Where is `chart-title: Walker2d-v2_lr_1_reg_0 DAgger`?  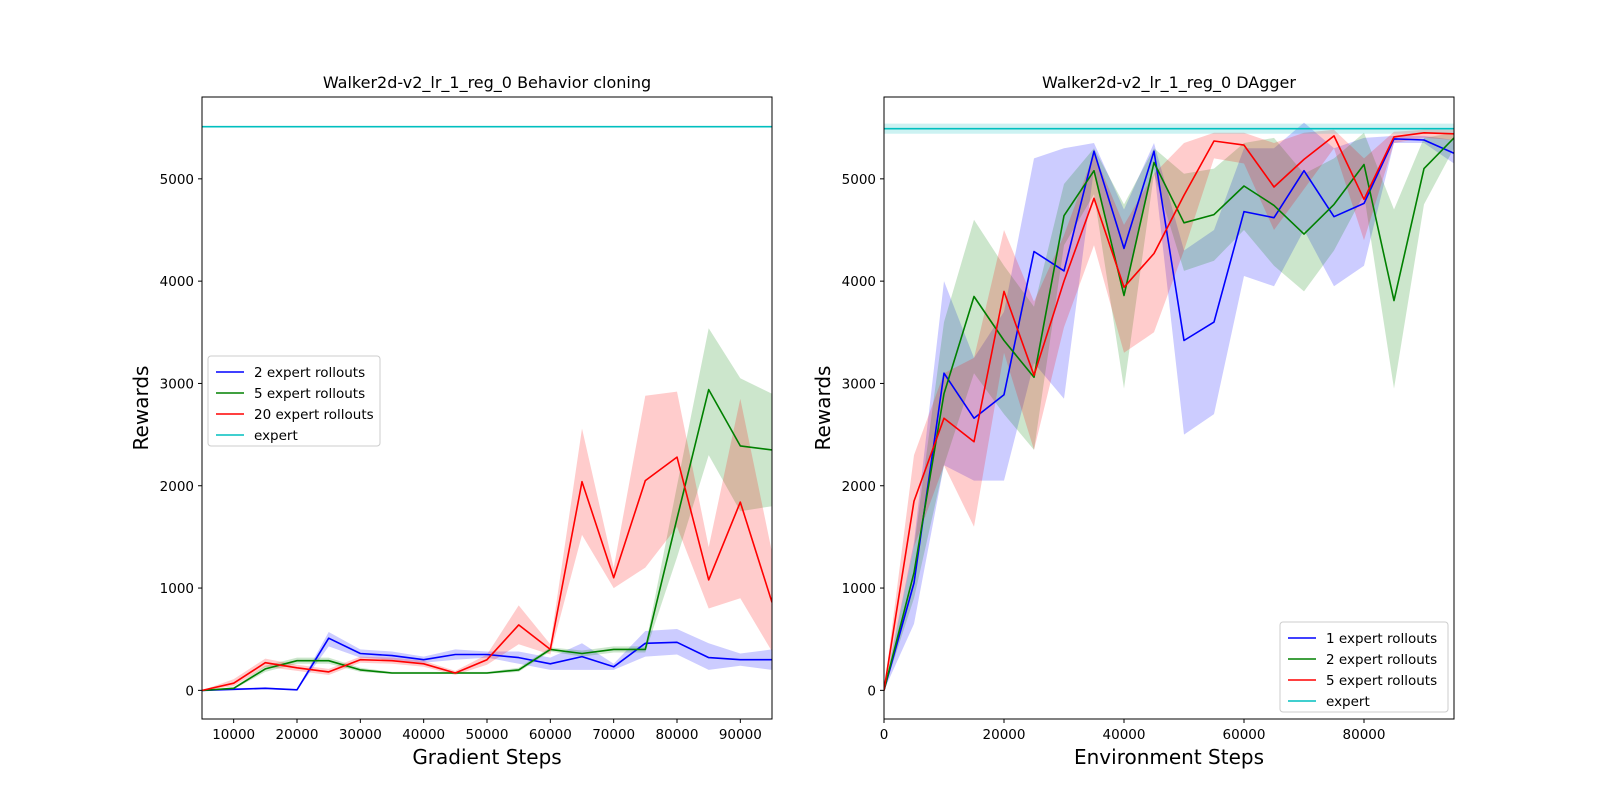 chart-title: Walker2d-v2_lr_1_reg_0 DAgger is located at coordinates (1169, 83).